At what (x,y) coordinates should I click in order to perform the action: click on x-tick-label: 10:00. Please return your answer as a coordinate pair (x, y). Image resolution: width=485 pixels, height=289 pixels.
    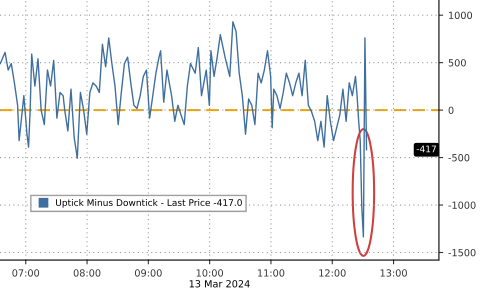
    Looking at the image, I should click on (210, 273).